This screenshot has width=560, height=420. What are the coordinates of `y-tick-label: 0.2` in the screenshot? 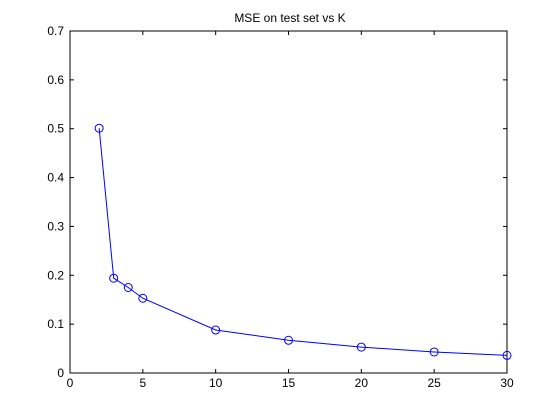 It's located at (55, 275).